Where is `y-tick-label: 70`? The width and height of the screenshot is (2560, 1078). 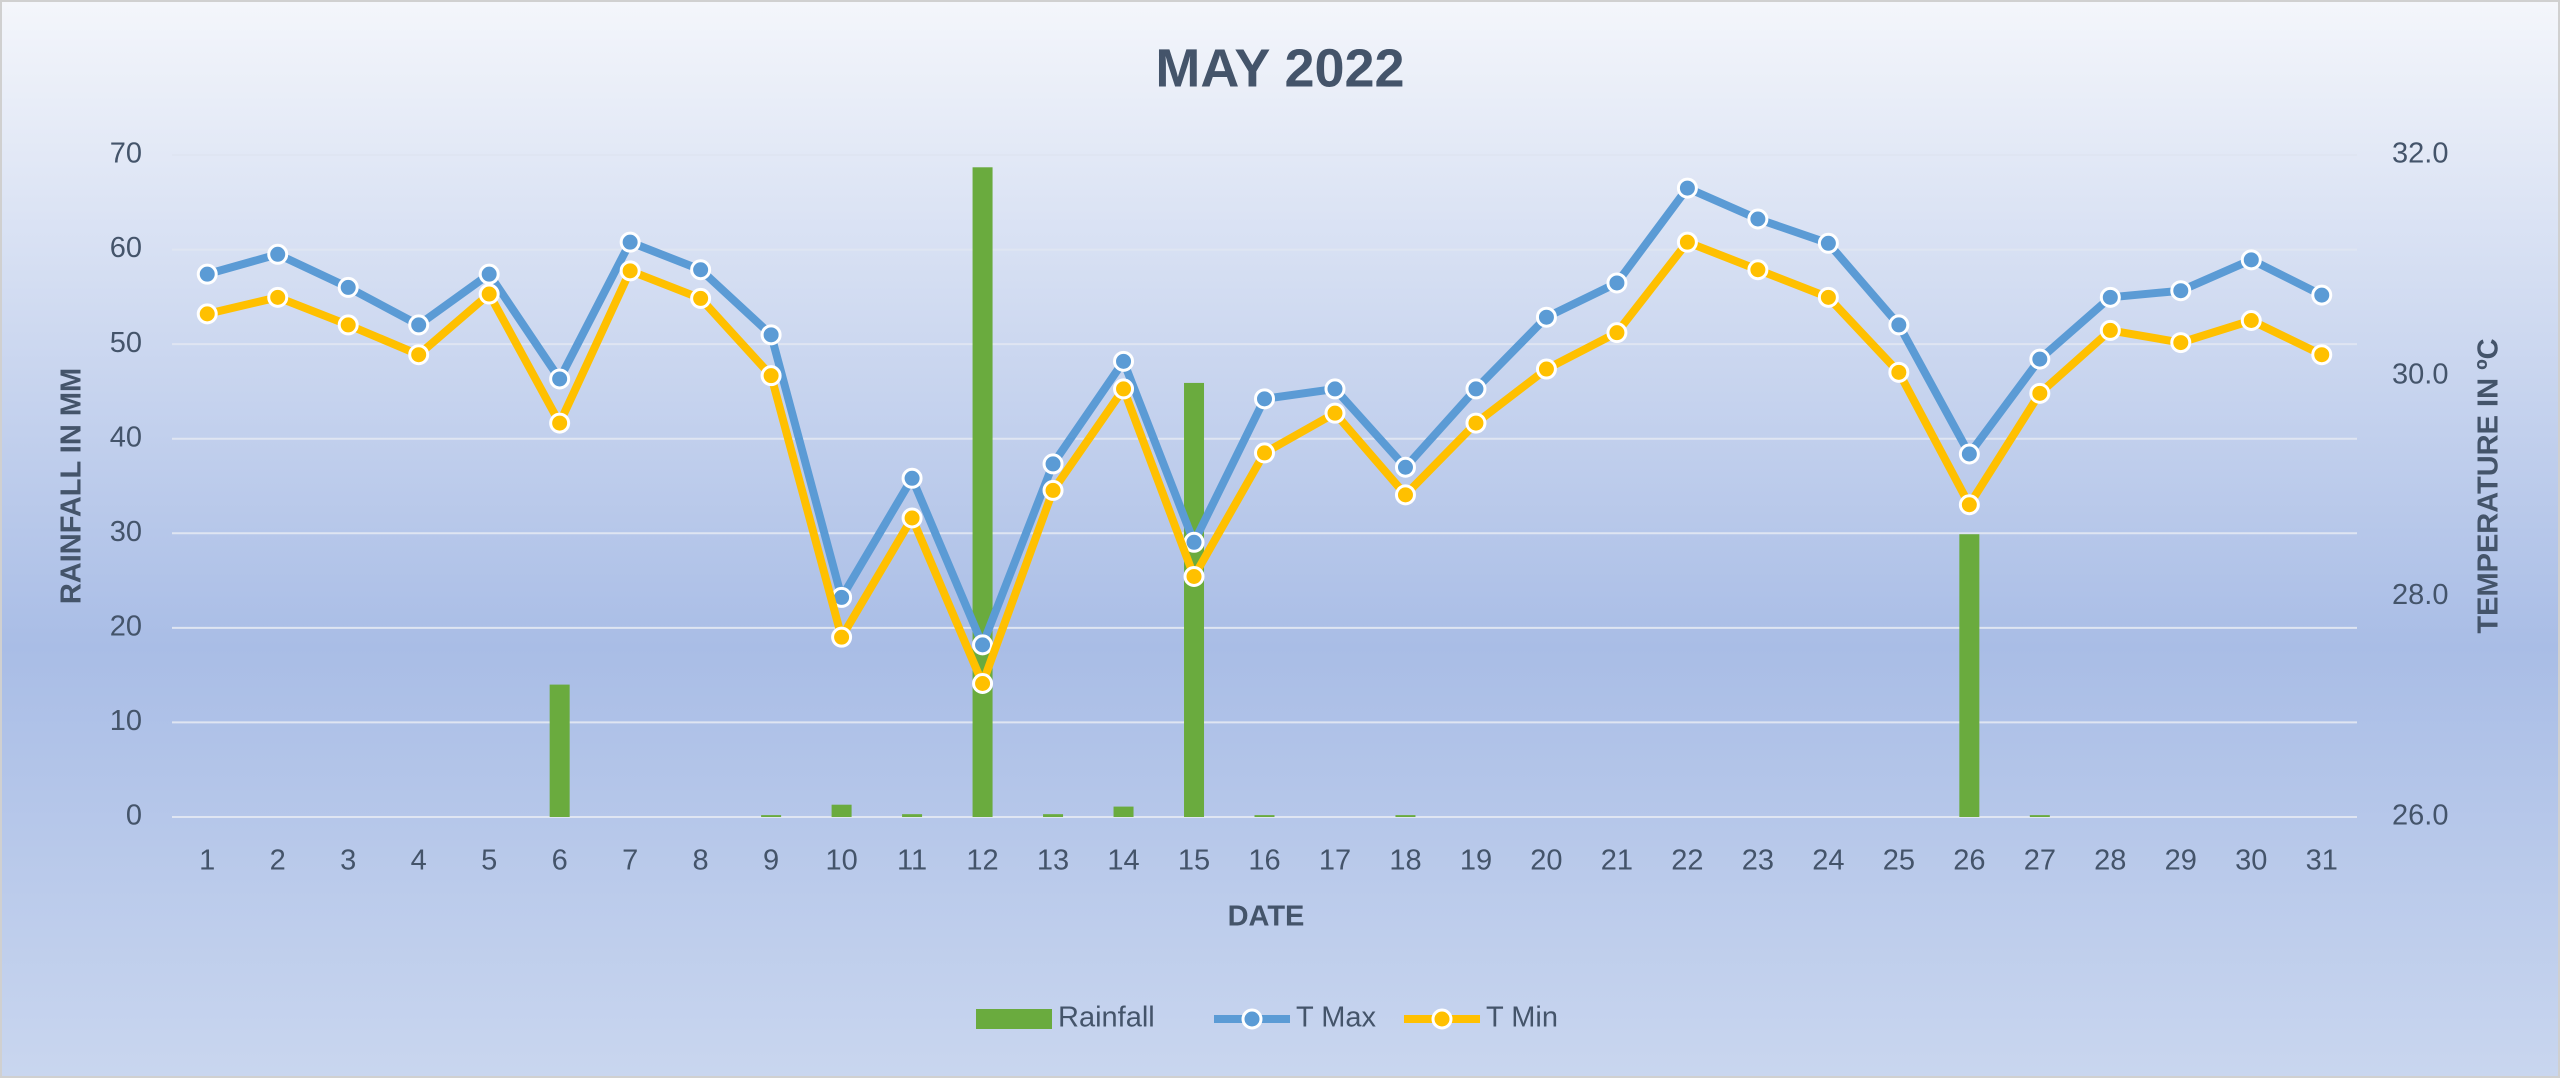
y-tick-label: 70 is located at coordinates (126, 154).